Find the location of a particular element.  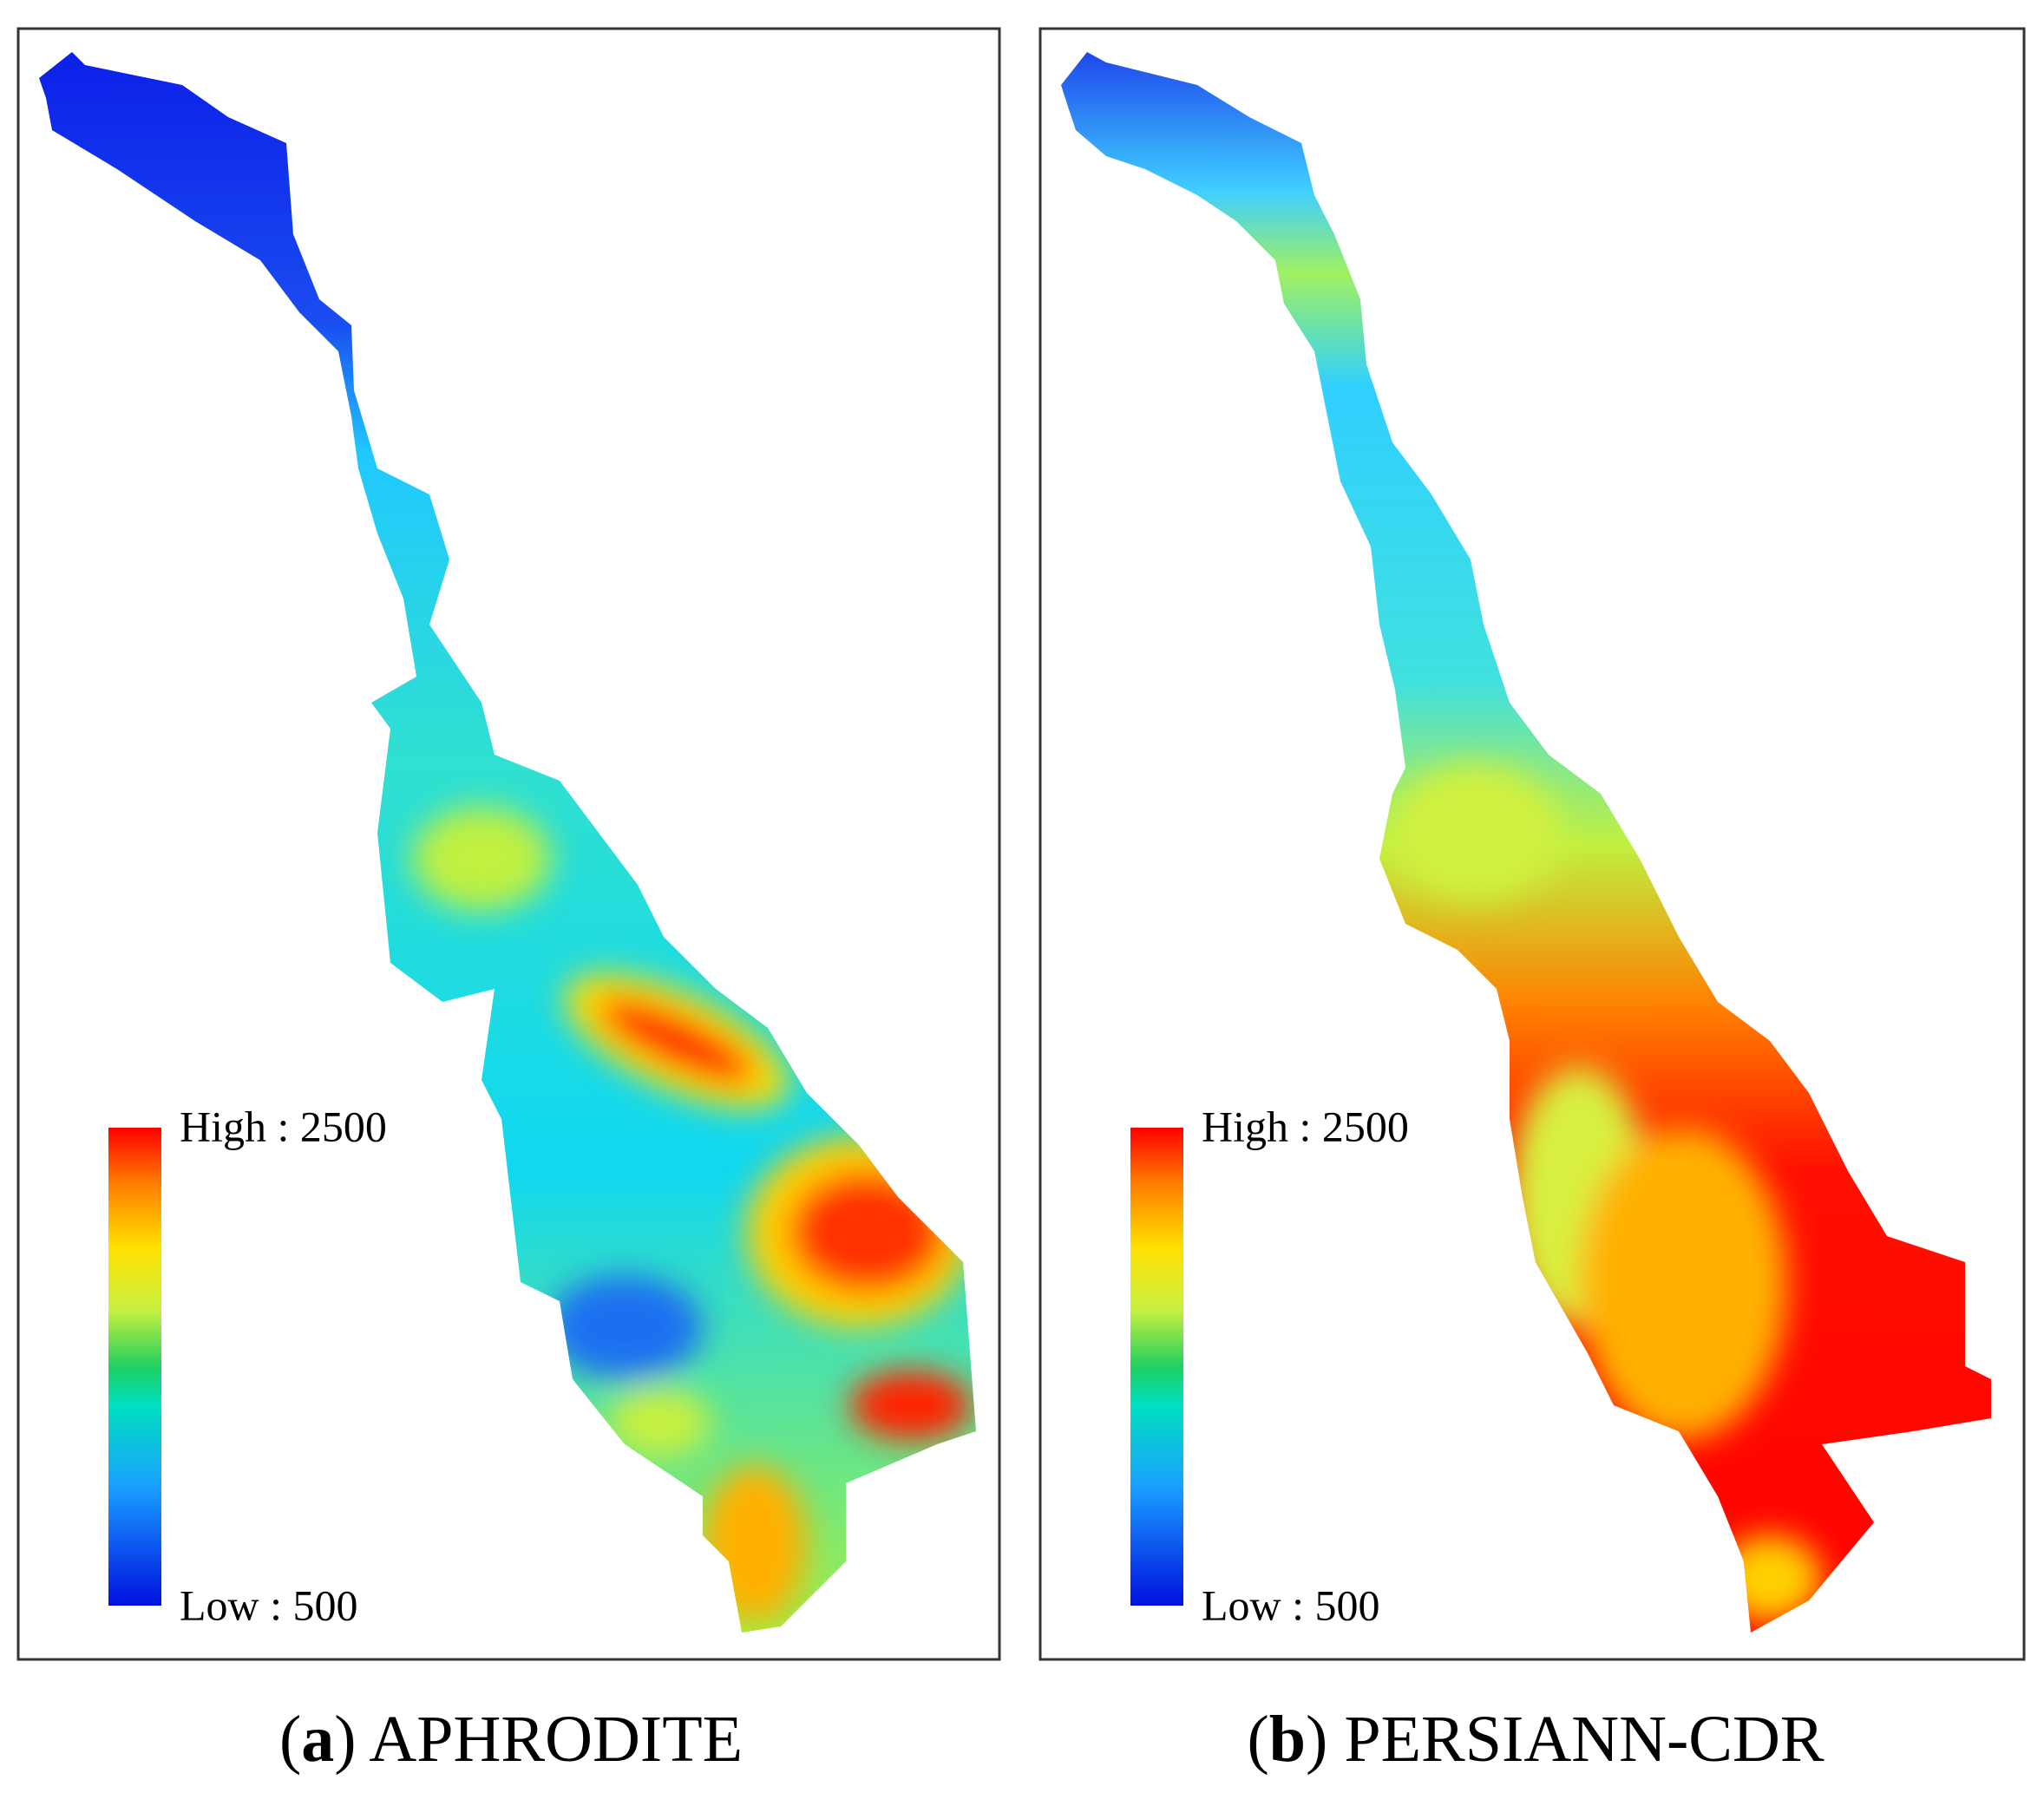

caption-letter: a is located at coordinates (317, 1739).